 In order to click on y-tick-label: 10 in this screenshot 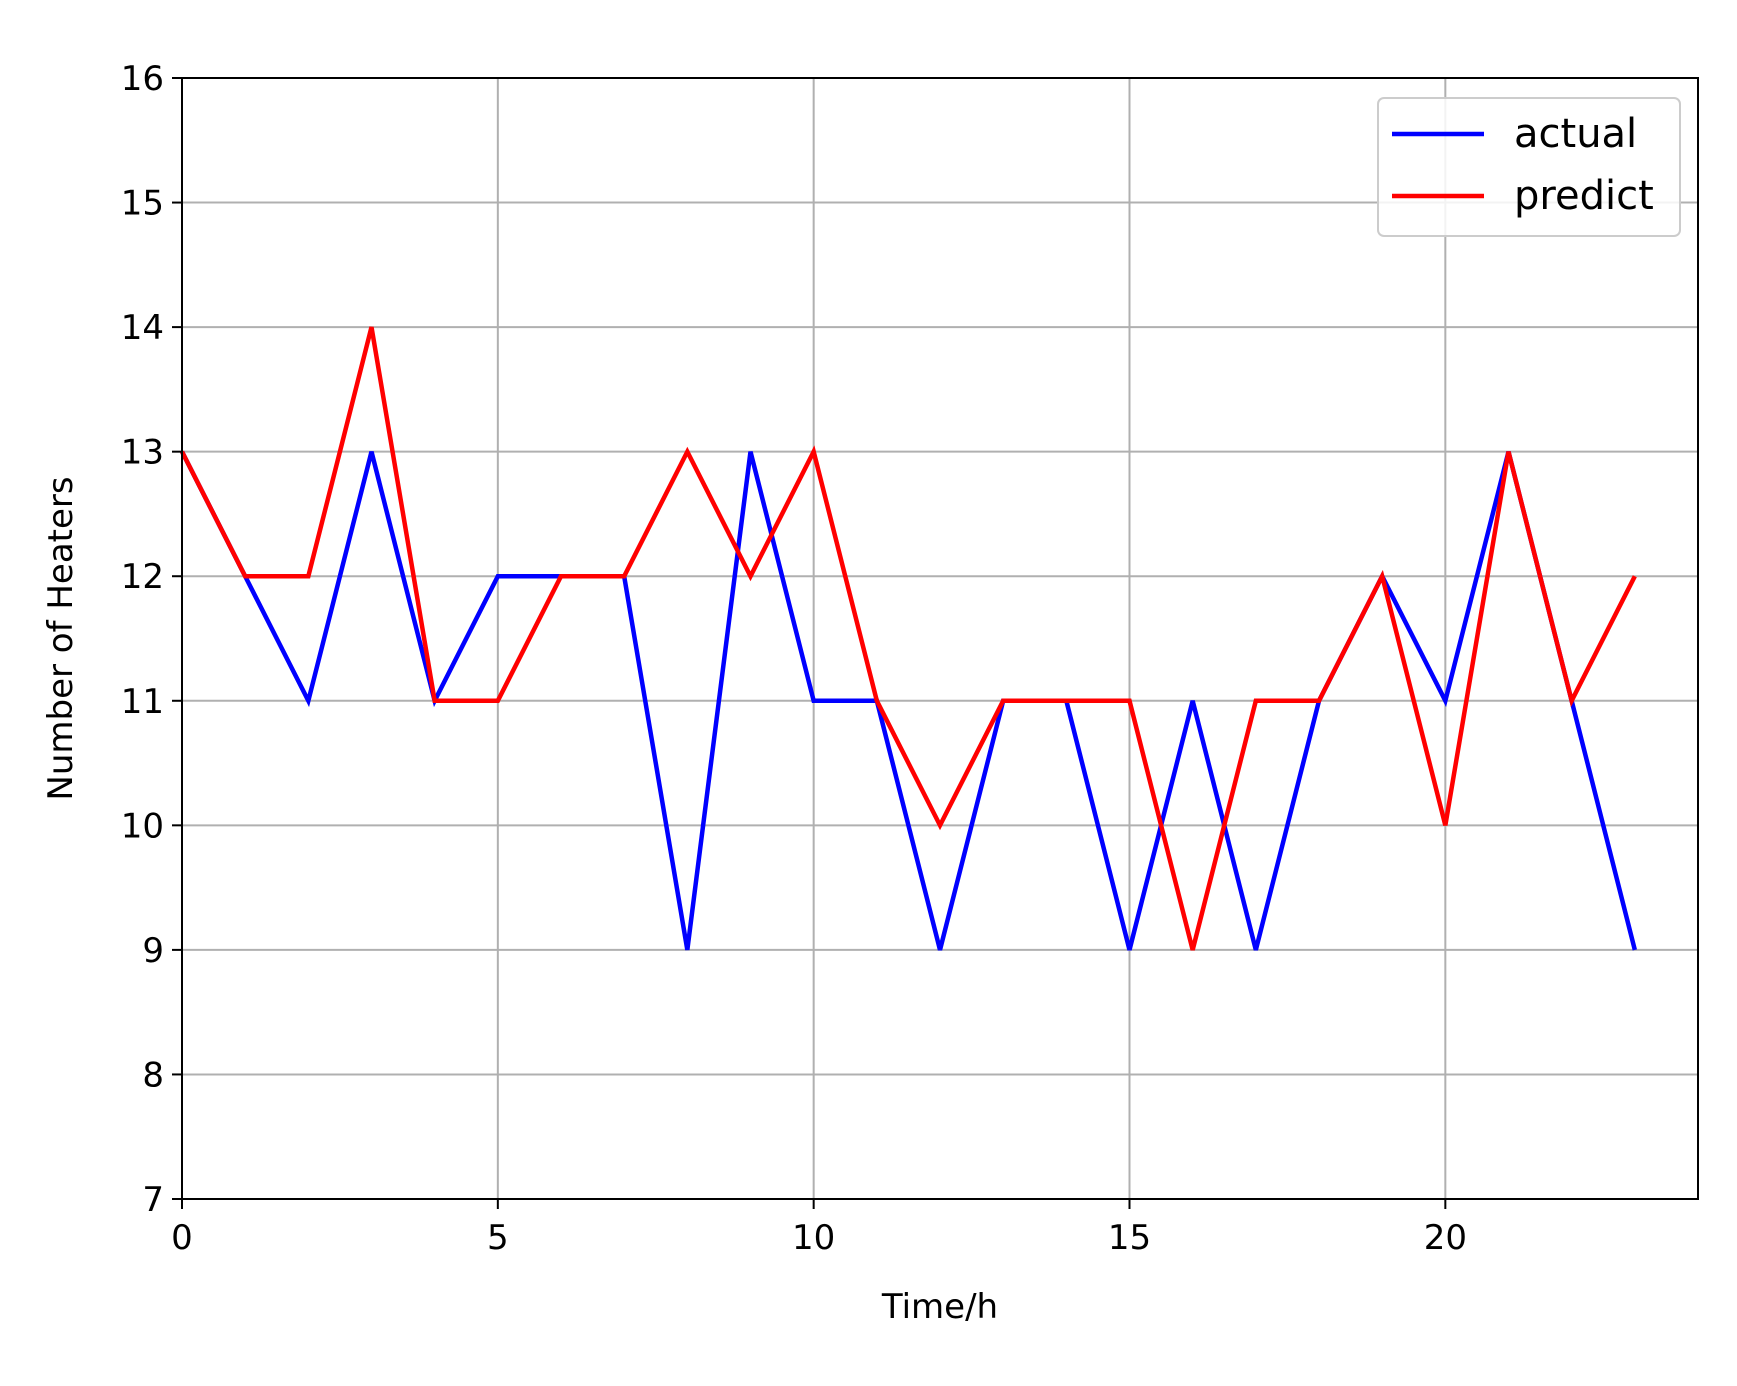, I will do `click(142, 826)`.